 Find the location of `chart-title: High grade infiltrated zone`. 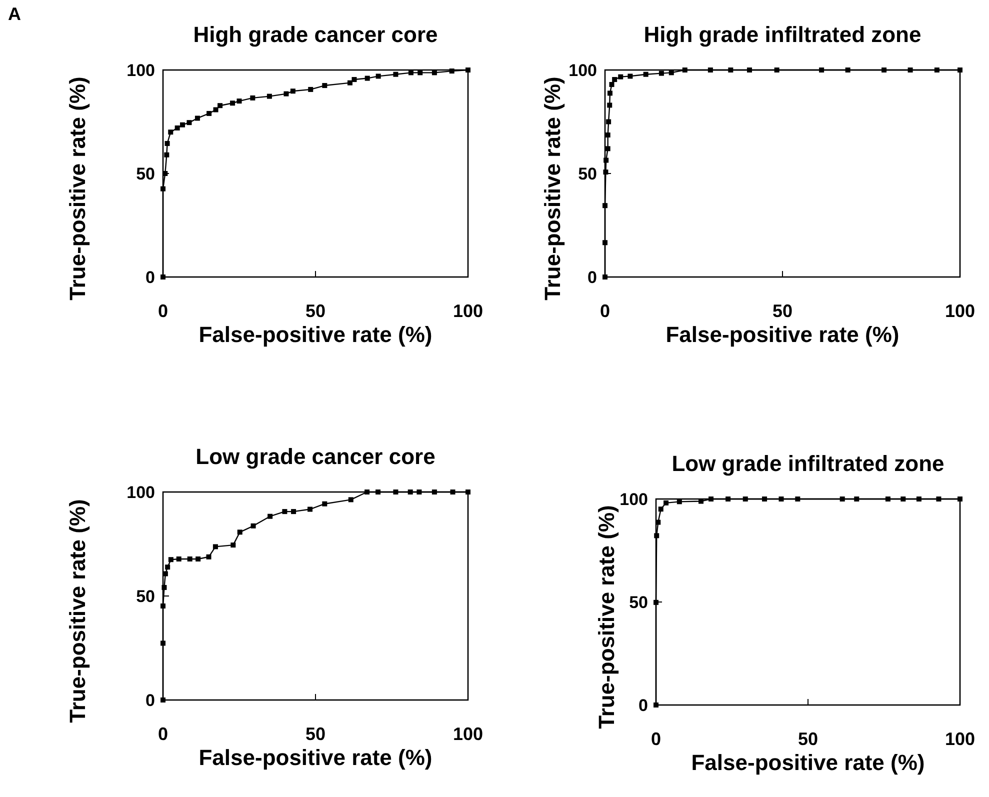

chart-title: High grade infiltrated zone is located at coordinates (783, 34).